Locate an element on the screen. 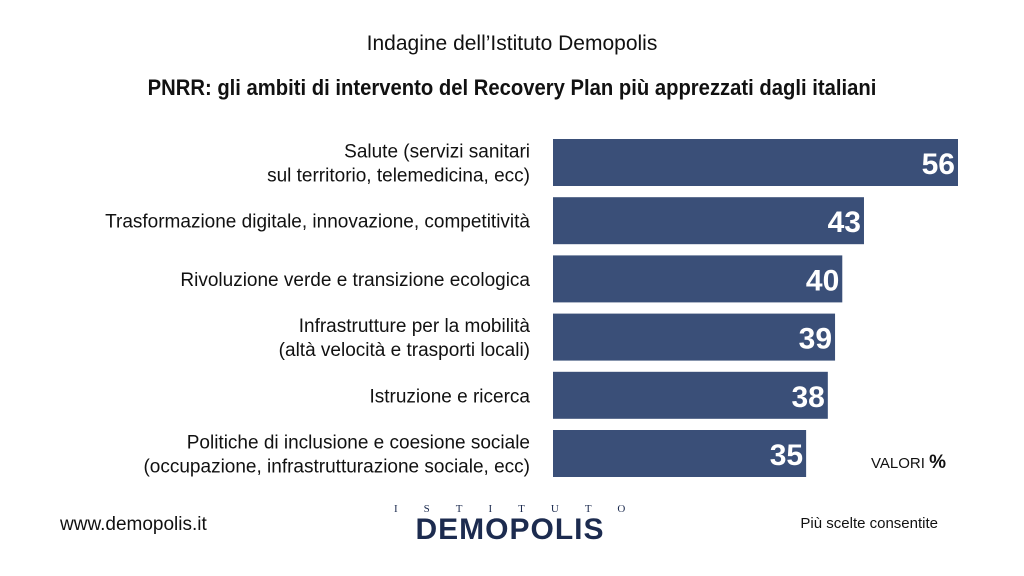  category-label-3-line-1: (altà velocità e trasporti locali) is located at coordinates (404, 350).